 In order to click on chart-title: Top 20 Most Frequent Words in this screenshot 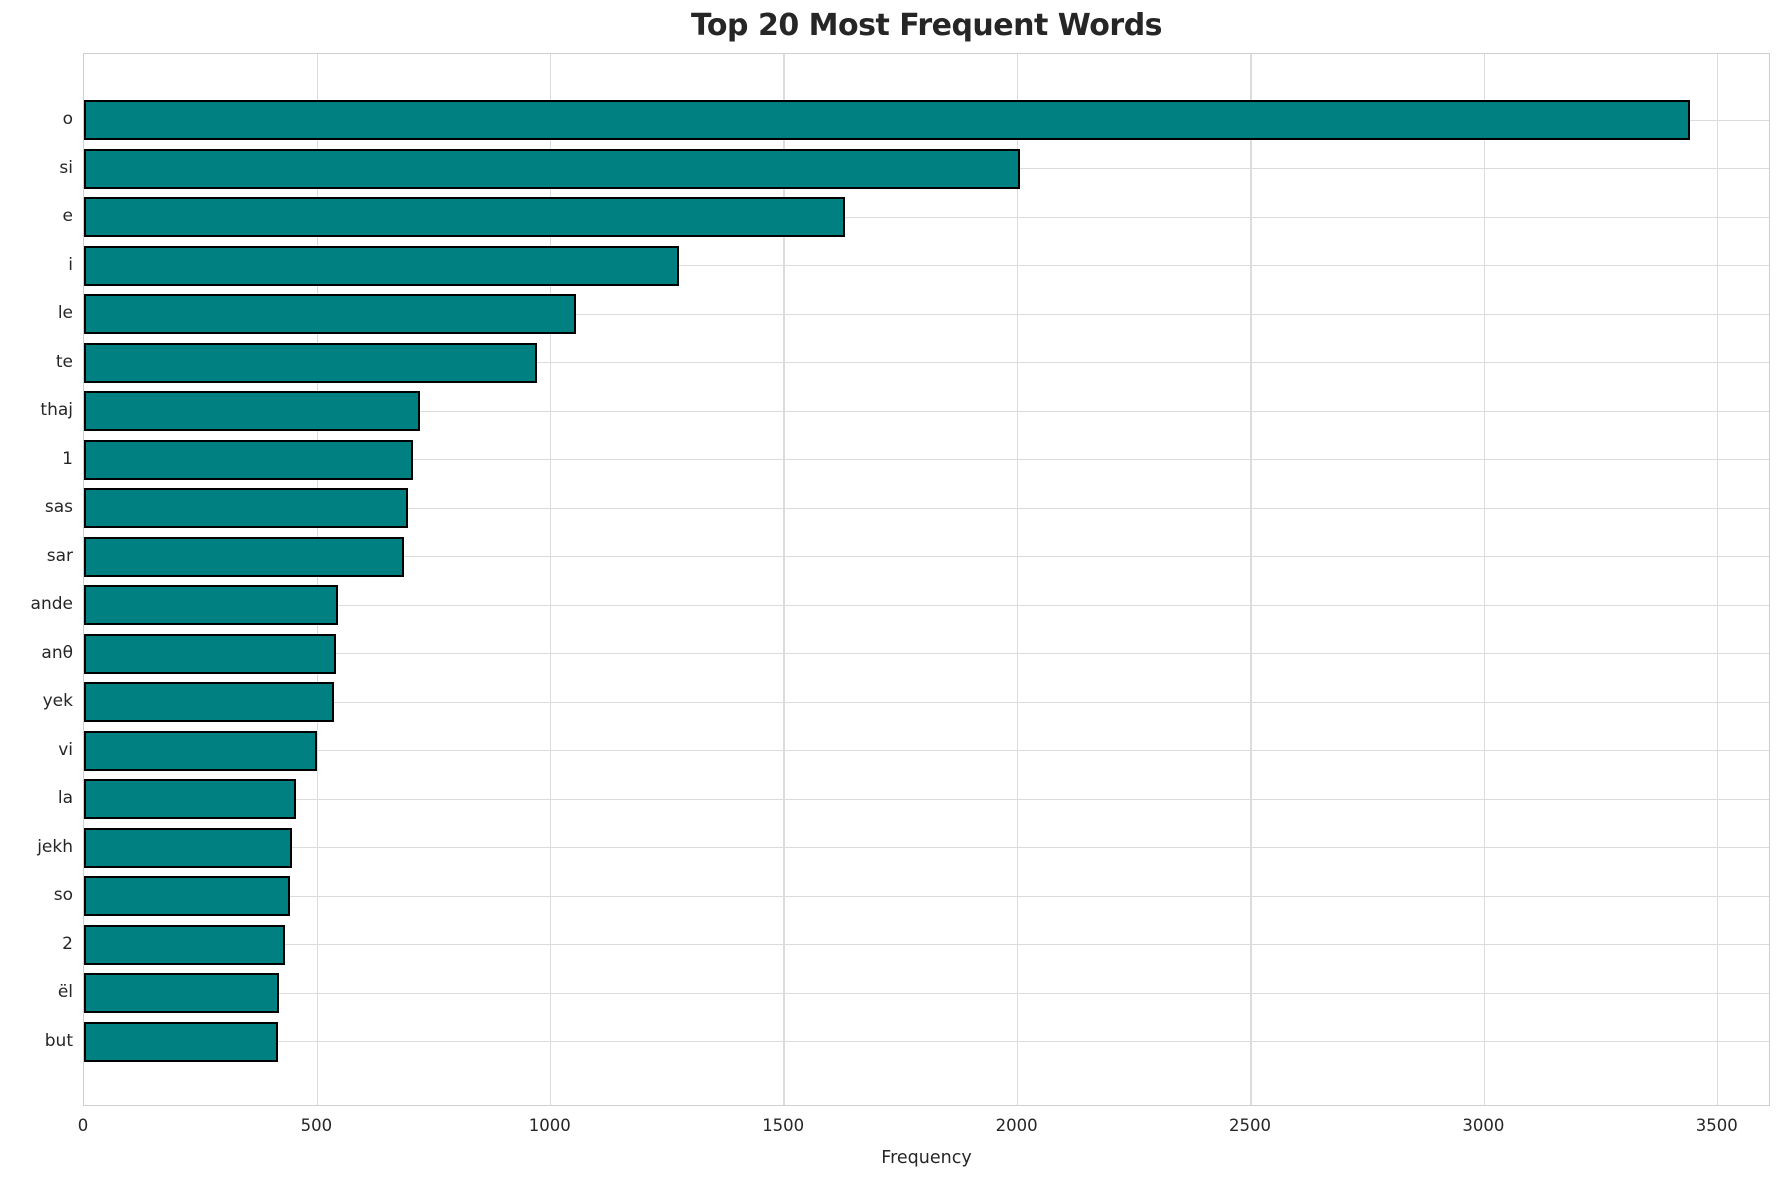, I will do `click(926, 25)`.